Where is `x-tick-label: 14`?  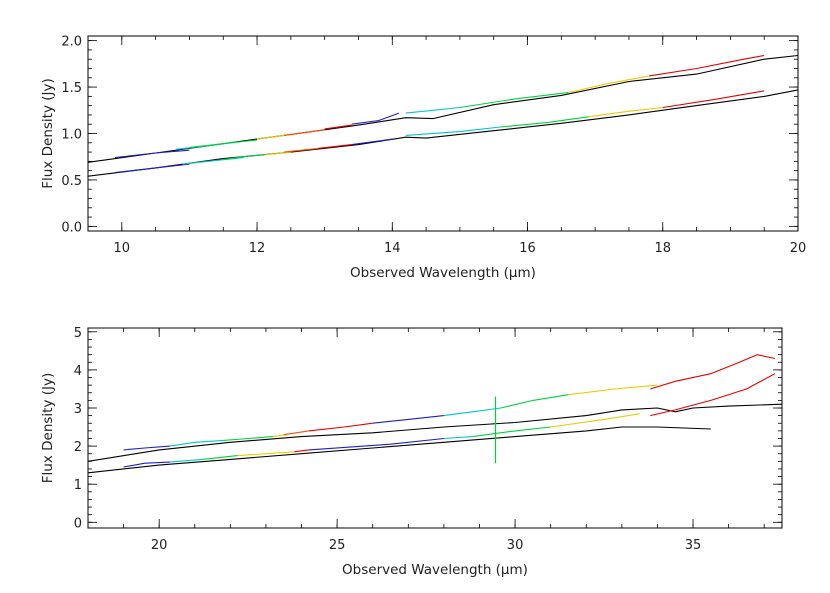 x-tick-label: 14 is located at coordinates (392, 248).